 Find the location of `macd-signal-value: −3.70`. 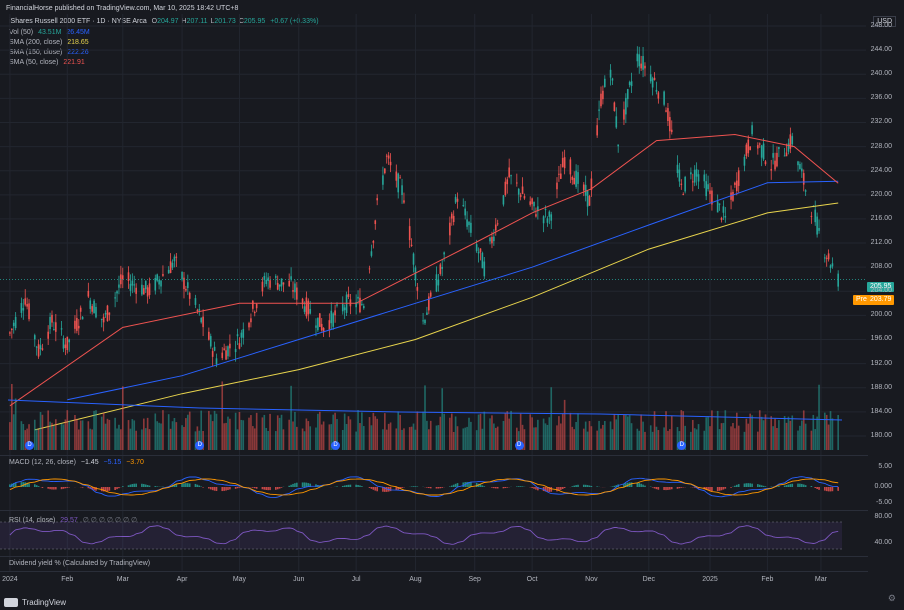

macd-signal-value: −3.70 is located at coordinates (135, 462).